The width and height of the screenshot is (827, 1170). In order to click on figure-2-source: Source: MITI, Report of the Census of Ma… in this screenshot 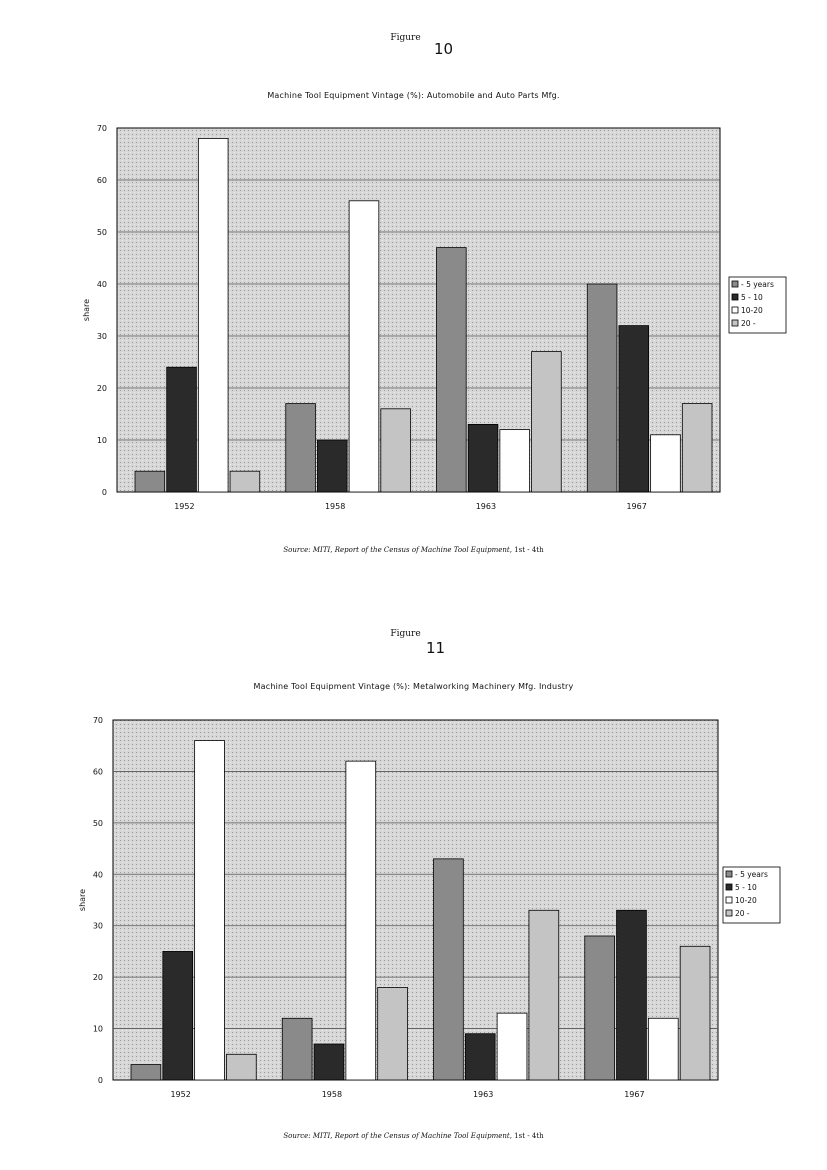, I will do `click(413, 1136)`.